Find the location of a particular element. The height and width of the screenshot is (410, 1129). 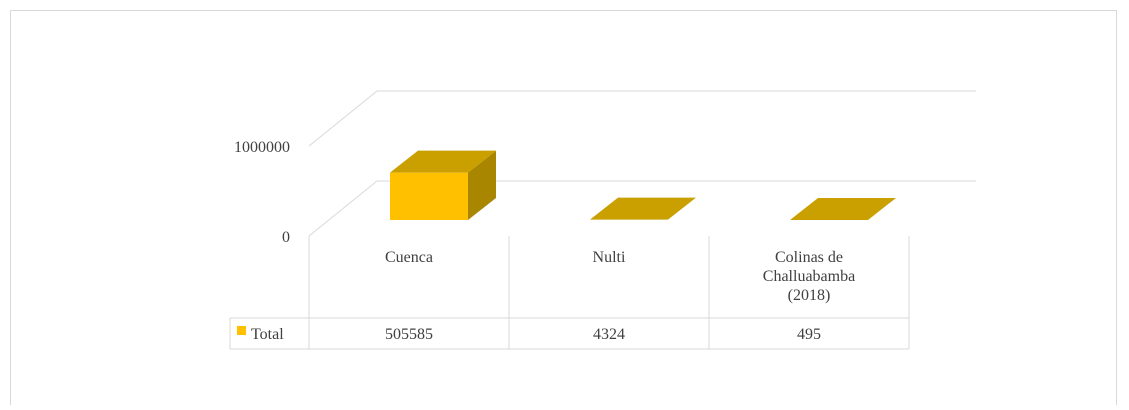

y-tick-label: 0 is located at coordinates (286, 237).